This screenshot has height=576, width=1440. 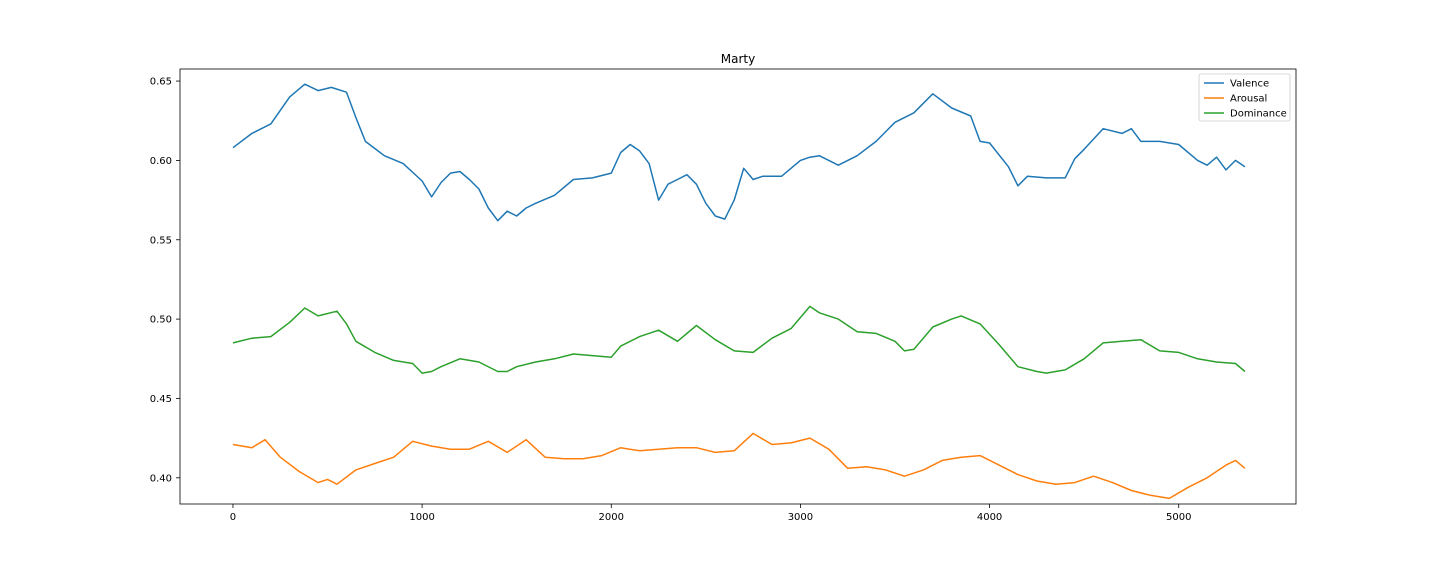 I want to click on y-tick-label: 0.40, so click(x=161, y=478).